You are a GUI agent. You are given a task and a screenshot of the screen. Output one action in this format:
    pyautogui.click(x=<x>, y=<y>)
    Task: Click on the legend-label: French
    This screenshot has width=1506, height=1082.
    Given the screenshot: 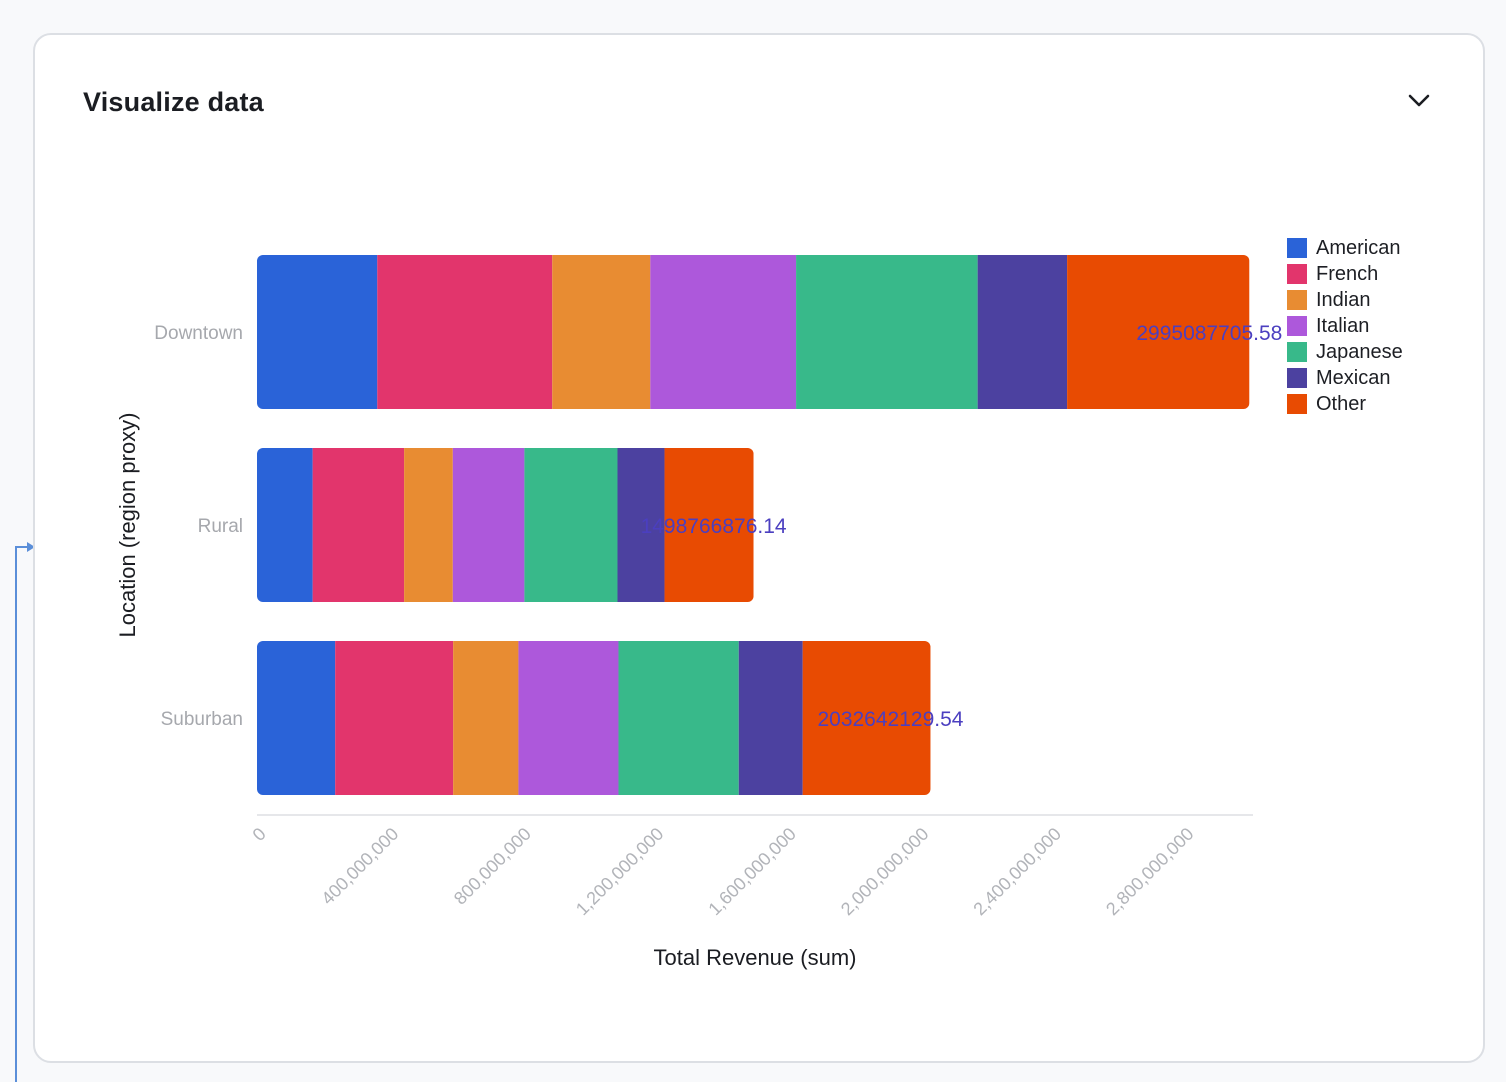 What is the action you would take?
    pyautogui.click(x=1347, y=273)
    